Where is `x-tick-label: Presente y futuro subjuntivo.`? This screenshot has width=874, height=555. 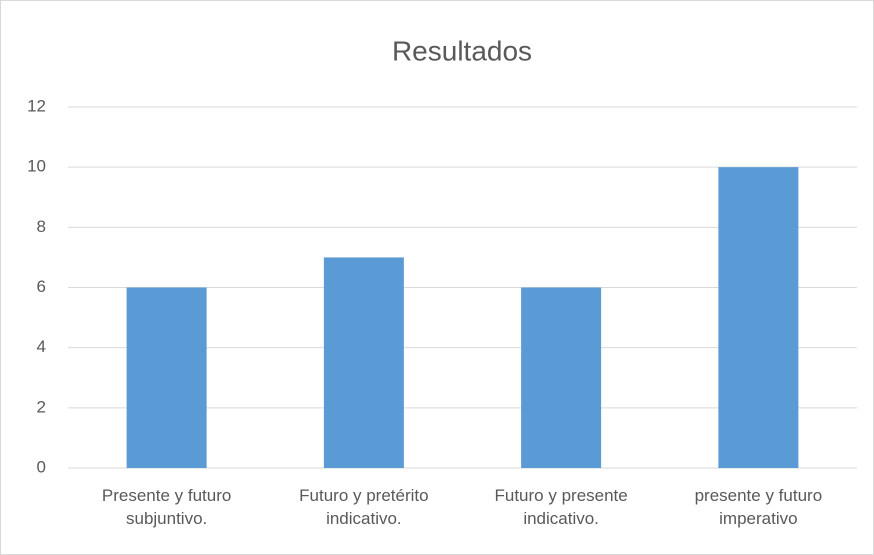
x-tick-label: Presente y futuro subjuntivo. is located at coordinates (166, 507).